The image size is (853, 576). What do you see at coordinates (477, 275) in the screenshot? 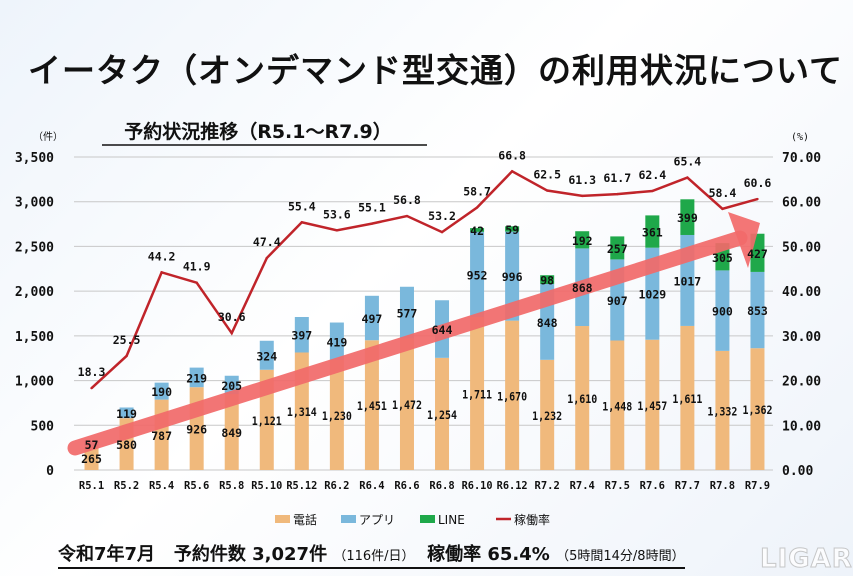
I see `label-app: 952` at bounding box center [477, 275].